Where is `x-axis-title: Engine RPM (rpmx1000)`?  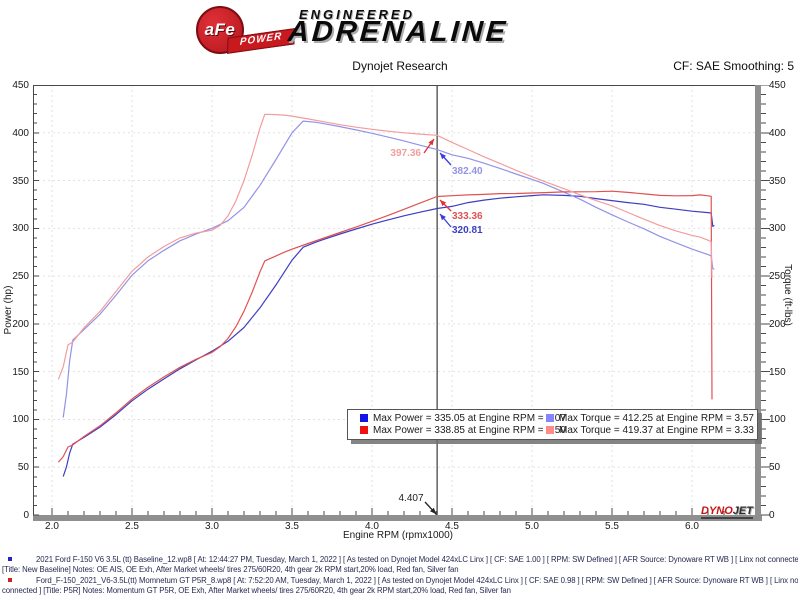 x-axis-title: Engine RPM (rpmx1000) is located at coordinates (398, 535).